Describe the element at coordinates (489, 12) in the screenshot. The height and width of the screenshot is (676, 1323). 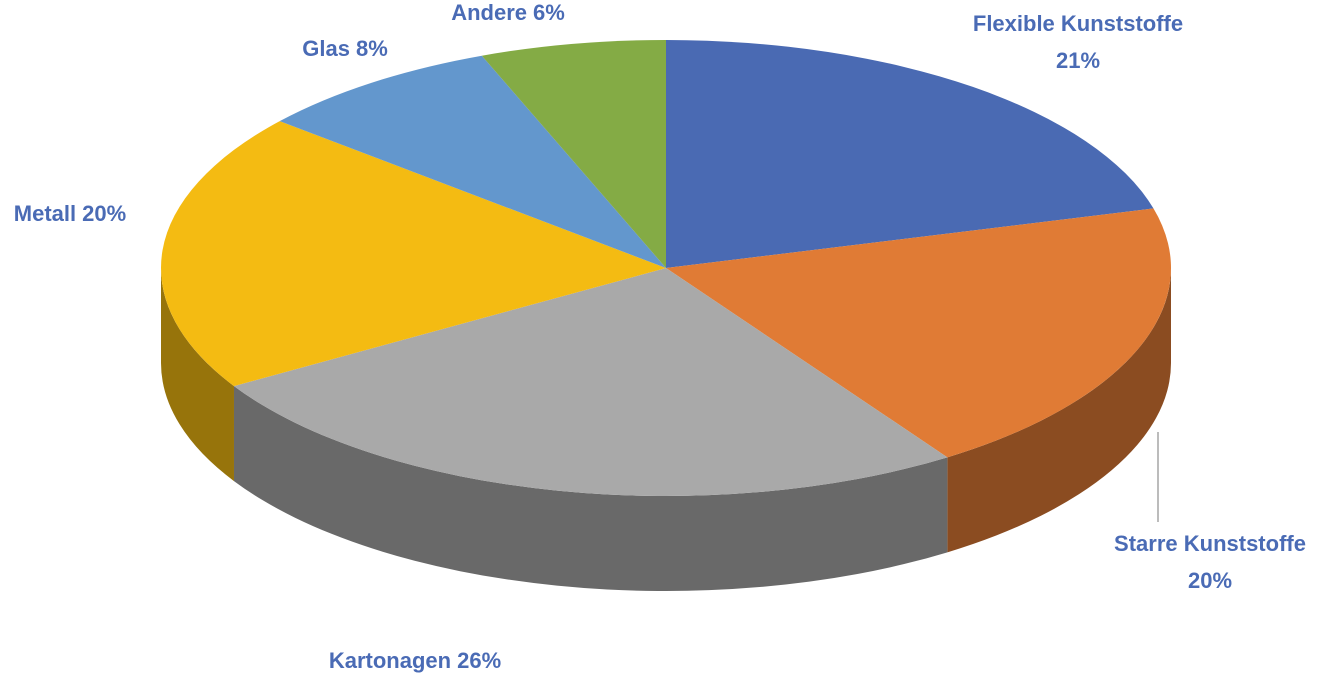
I see `label-category: Andere` at that location.